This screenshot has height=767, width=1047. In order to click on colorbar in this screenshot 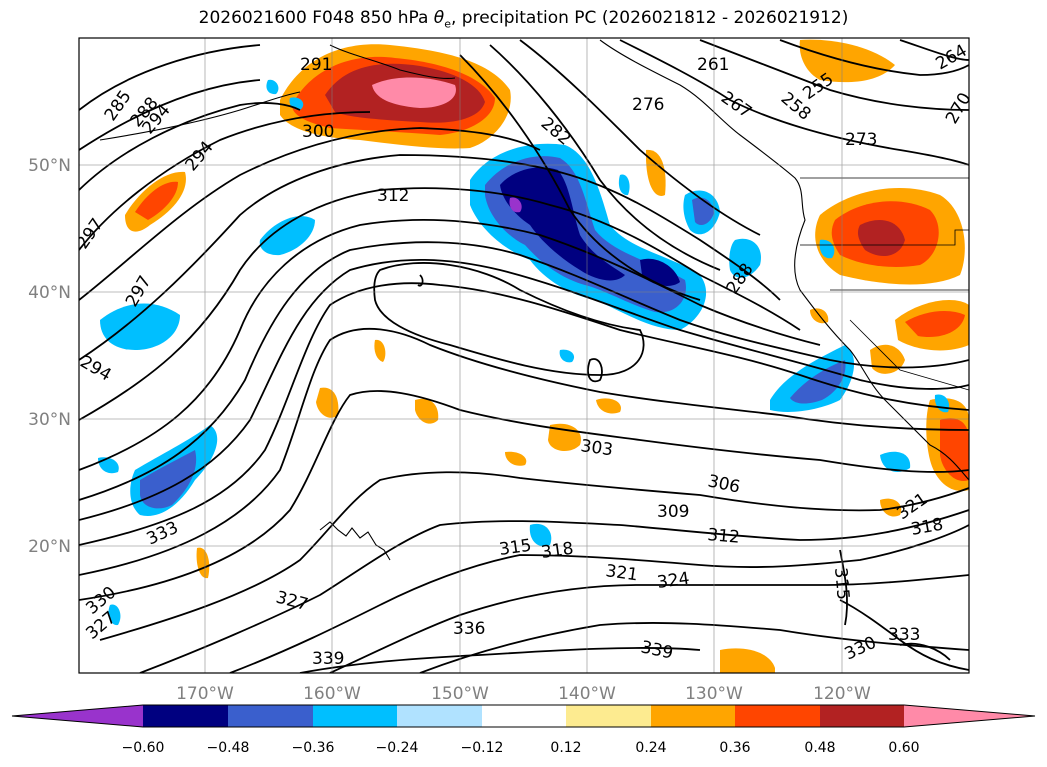, I will do `click(523, 716)`.